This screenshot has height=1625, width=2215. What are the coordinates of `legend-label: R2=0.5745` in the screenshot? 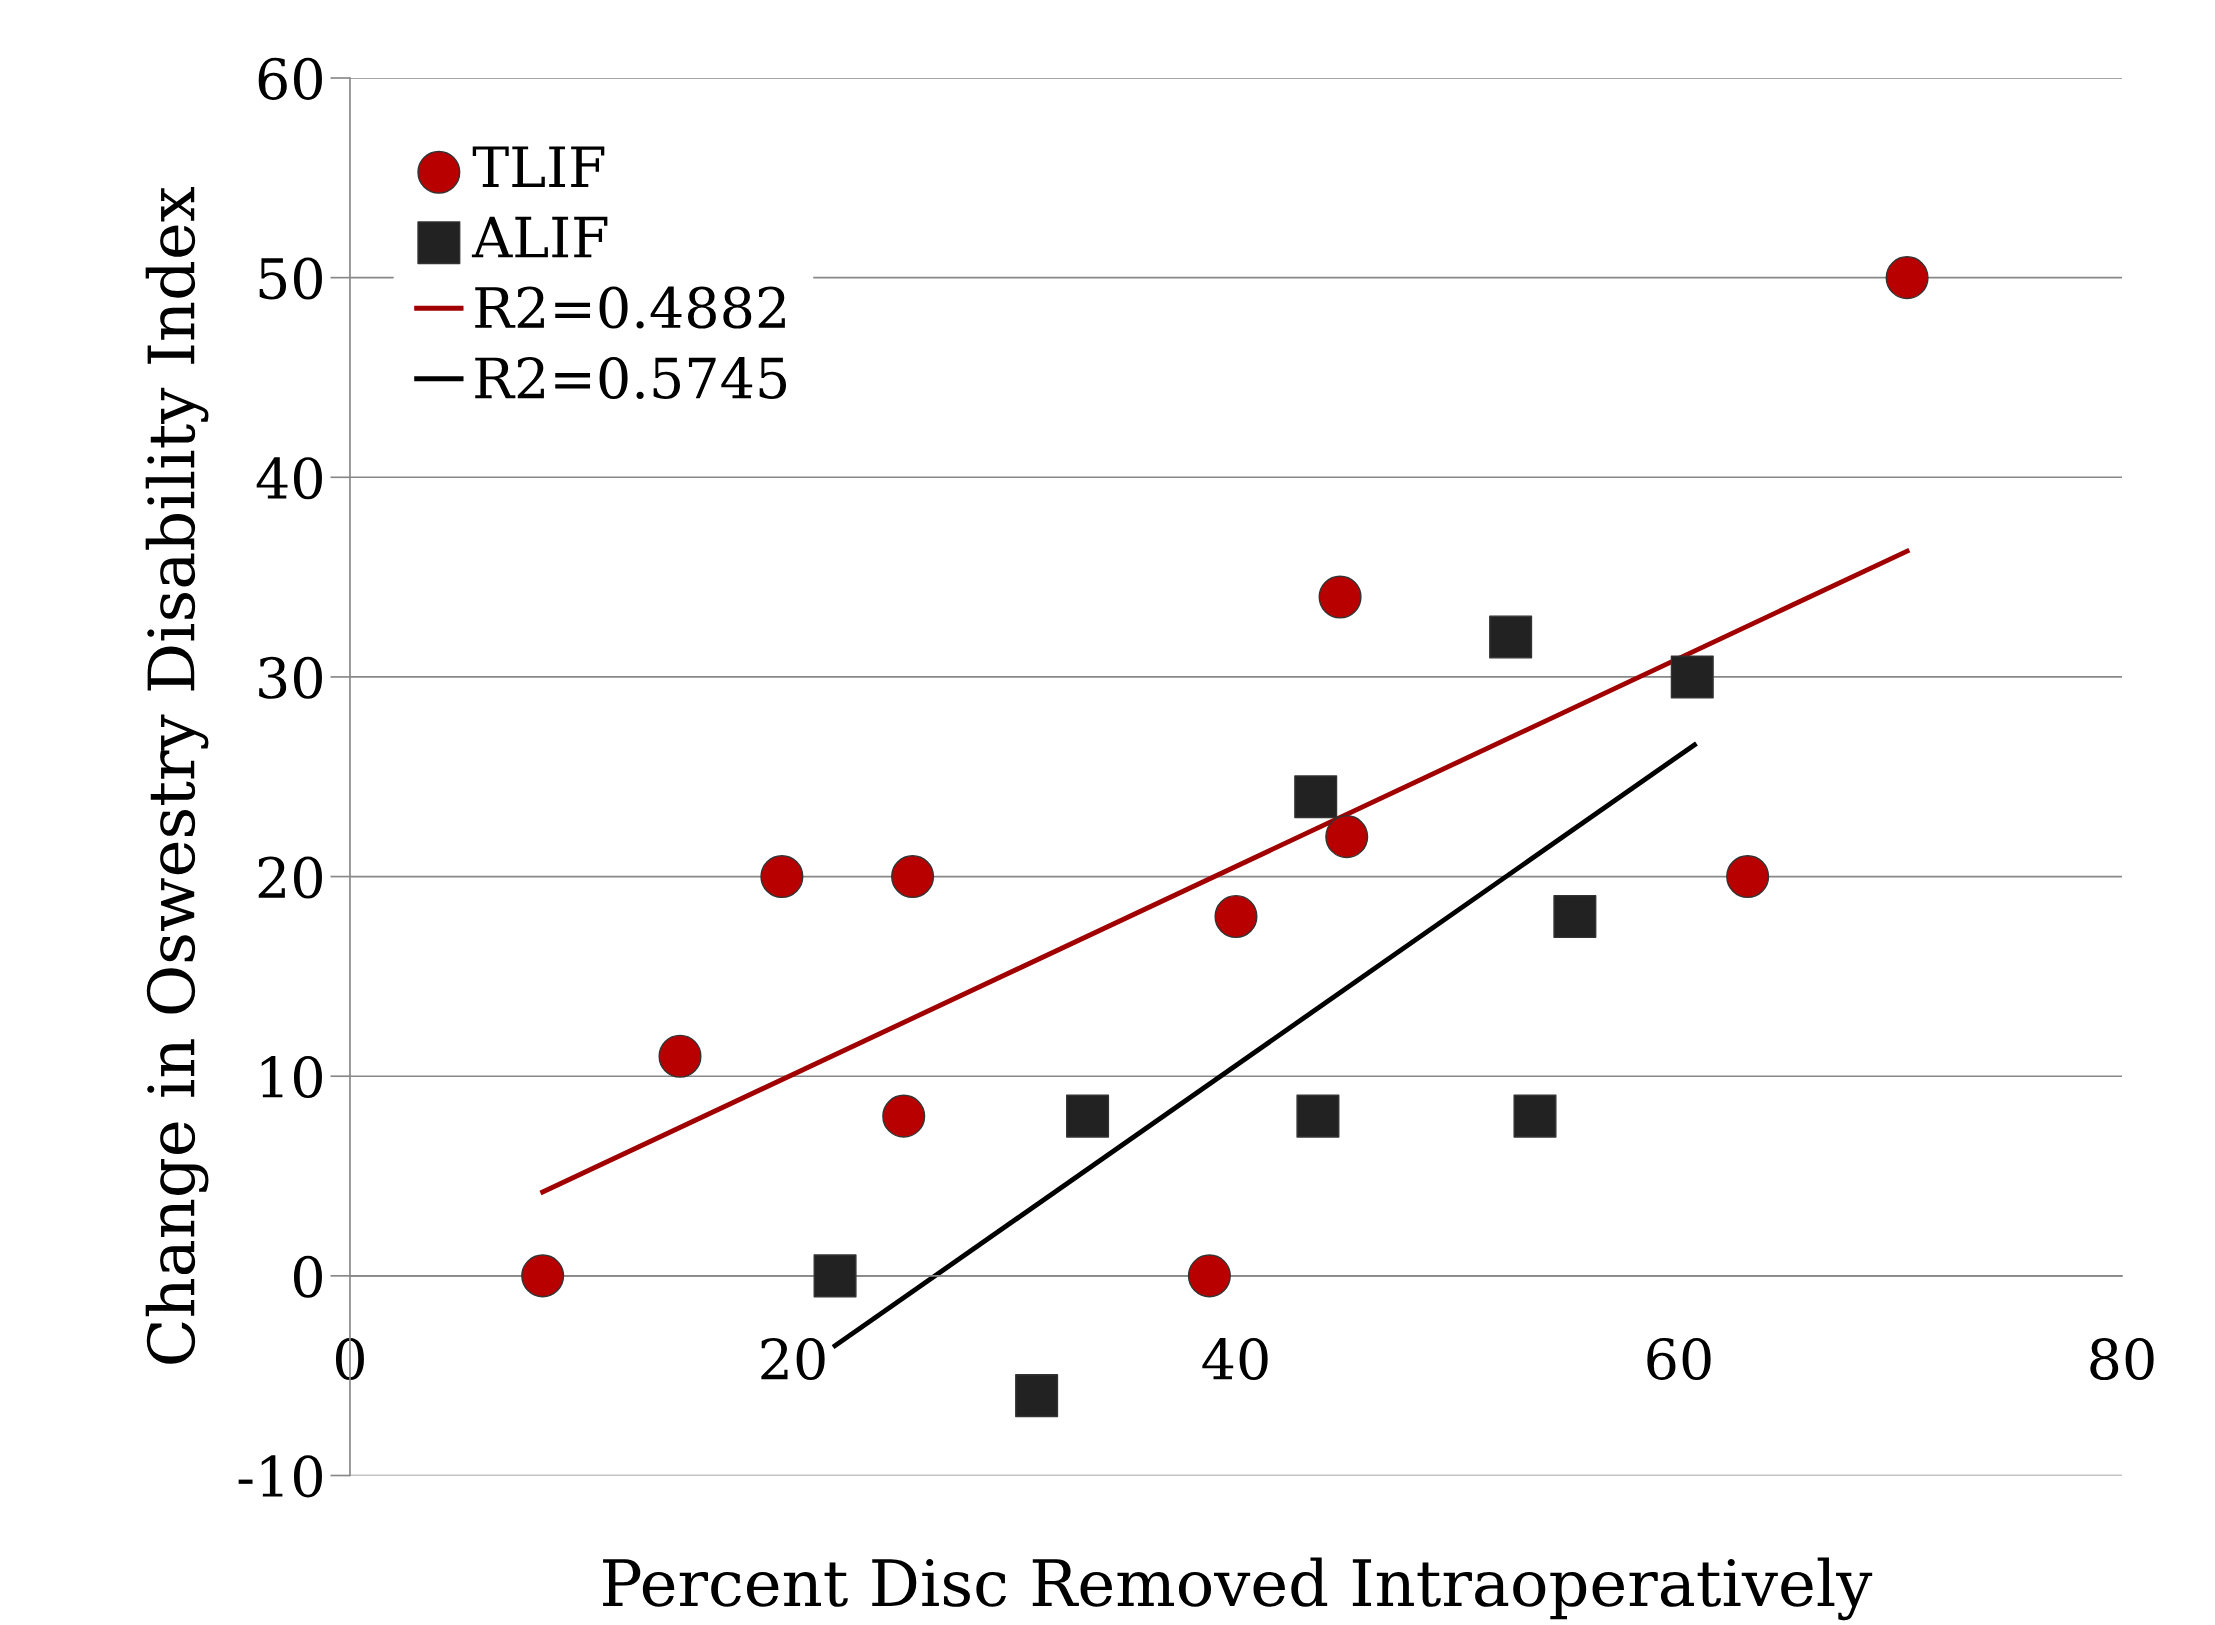 It's located at (631, 377).